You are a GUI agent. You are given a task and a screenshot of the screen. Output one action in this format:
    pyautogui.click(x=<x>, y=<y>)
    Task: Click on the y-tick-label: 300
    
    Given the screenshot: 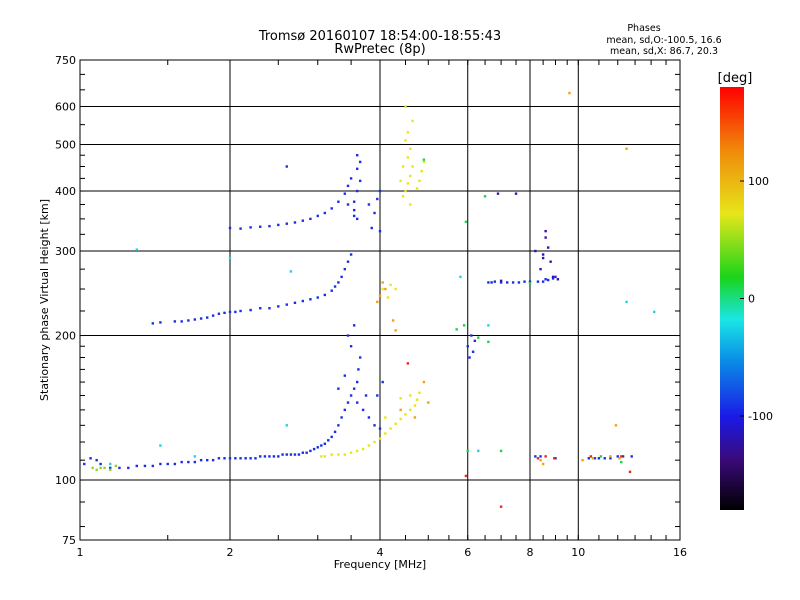 What is the action you would take?
    pyautogui.click(x=65, y=251)
    